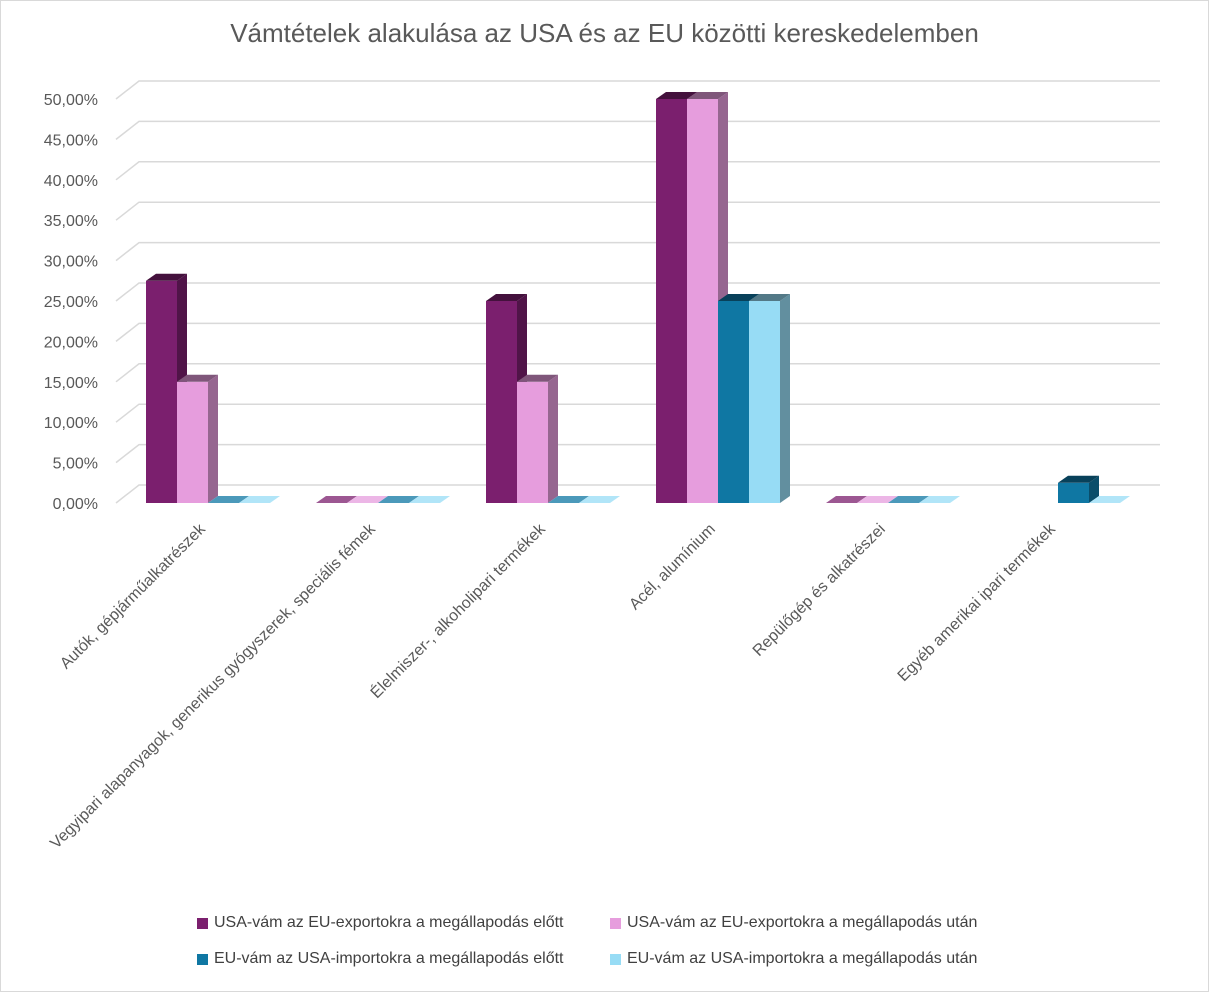 The height and width of the screenshot is (992, 1209). What do you see at coordinates (71, 181) in the screenshot?
I see `y-tick-label: 40,00%` at bounding box center [71, 181].